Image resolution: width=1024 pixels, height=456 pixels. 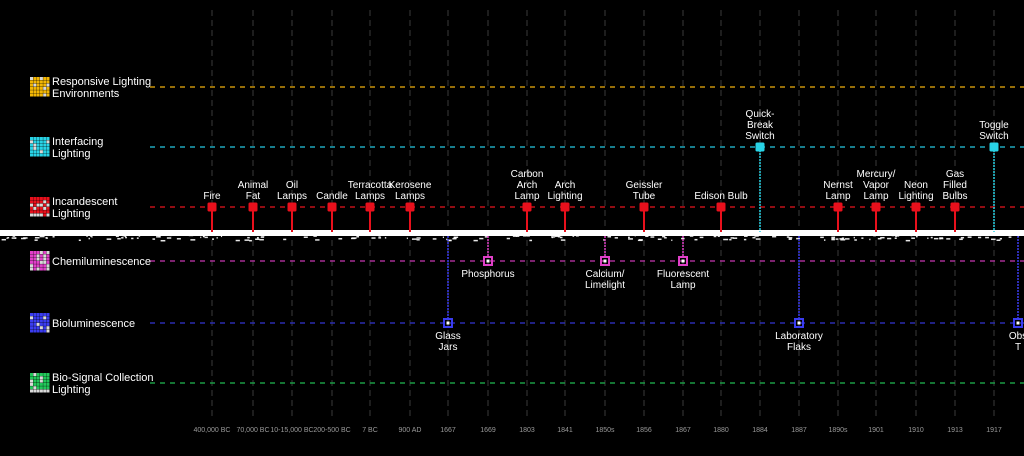 I want to click on event-kerosene-lamps: Kerosene Lamps, so click(x=410, y=206).